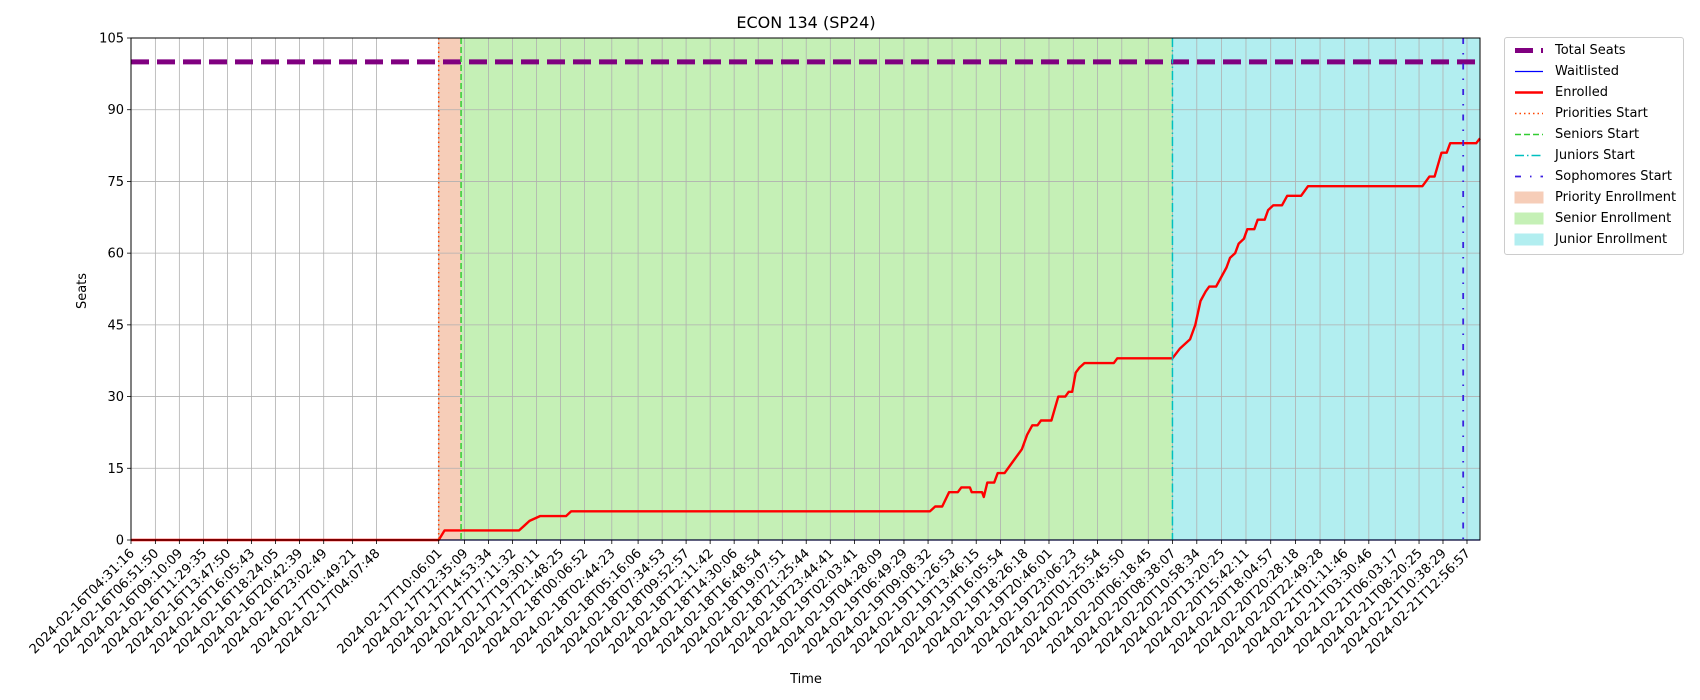  What do you see at coordinates (115, 254) in the screenshot?
I see `y-tick-label: 60` at bounding box center [115, 254].